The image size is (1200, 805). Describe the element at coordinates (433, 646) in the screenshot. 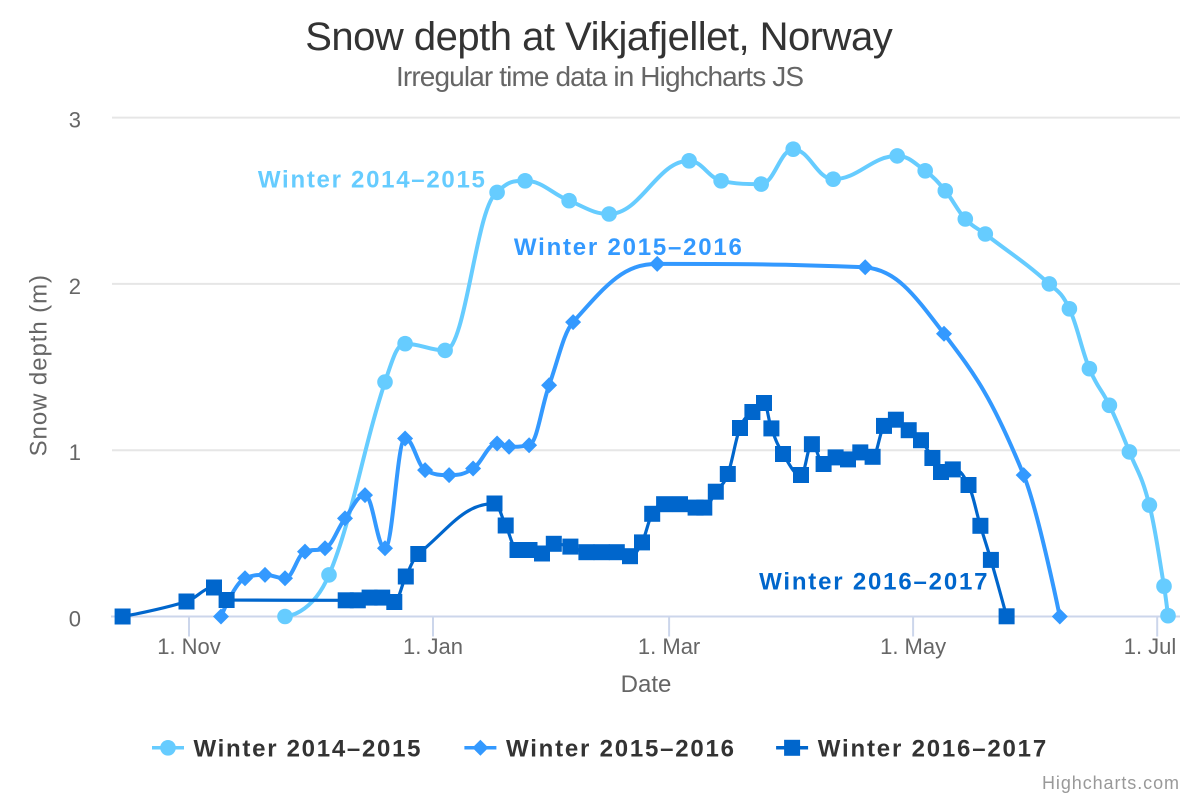

I see `svg-text: 1. Jan` at that location.